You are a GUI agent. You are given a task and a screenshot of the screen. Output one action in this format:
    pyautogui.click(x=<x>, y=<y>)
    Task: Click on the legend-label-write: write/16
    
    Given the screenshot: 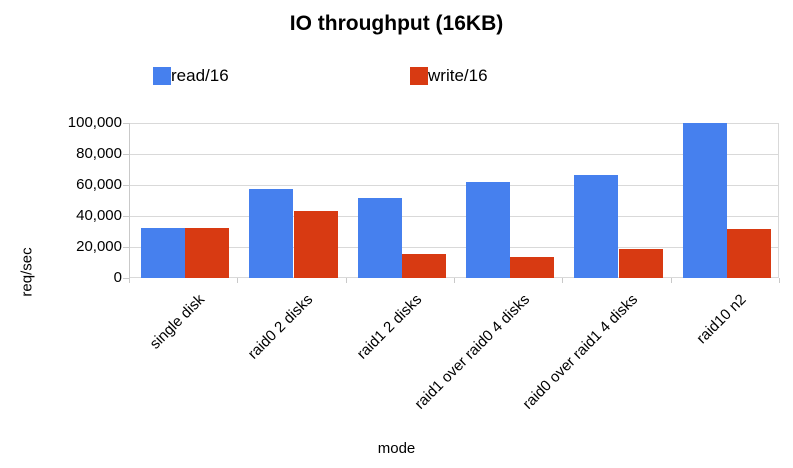 What is the action you would take?
    pyautogui.click(x=458, y=75)
    